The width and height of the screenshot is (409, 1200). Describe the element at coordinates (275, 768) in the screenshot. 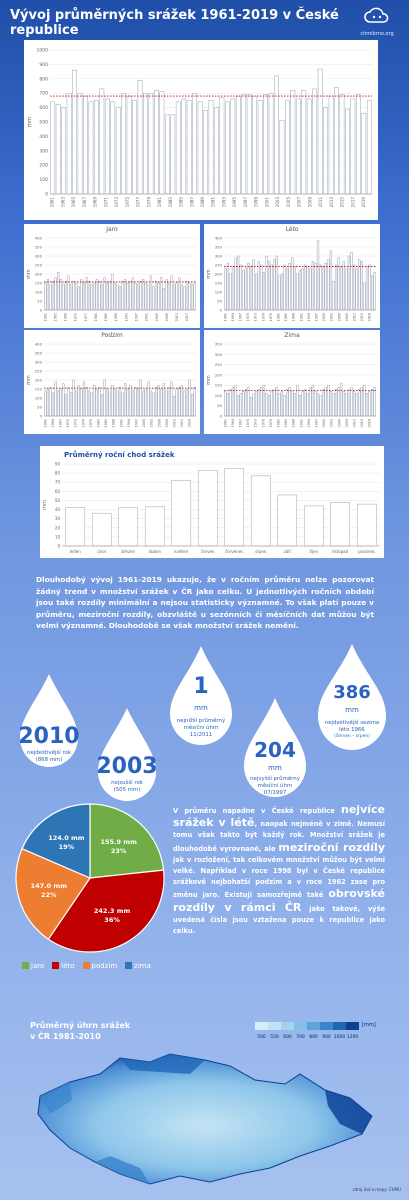

I see `drop-unit: mm` at that location.